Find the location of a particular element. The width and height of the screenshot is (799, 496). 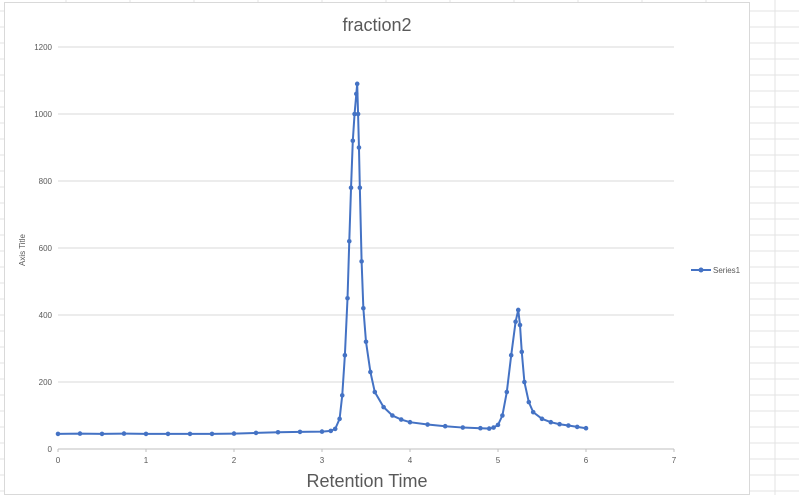

x-axis-title: Retention Time is located at coordinates (366, 481).